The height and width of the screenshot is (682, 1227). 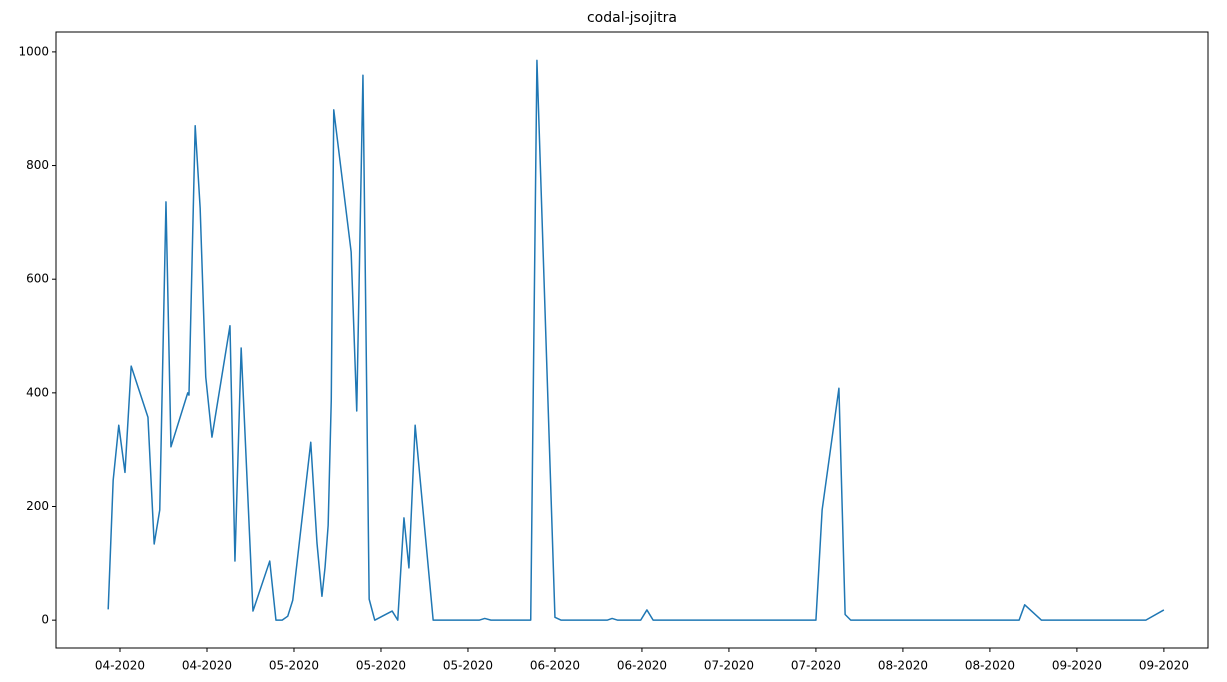 What do you see at coordinates (37, 279) in the screenshot?
I see `y-tick-label: 600` at bounding box center [37, 279].